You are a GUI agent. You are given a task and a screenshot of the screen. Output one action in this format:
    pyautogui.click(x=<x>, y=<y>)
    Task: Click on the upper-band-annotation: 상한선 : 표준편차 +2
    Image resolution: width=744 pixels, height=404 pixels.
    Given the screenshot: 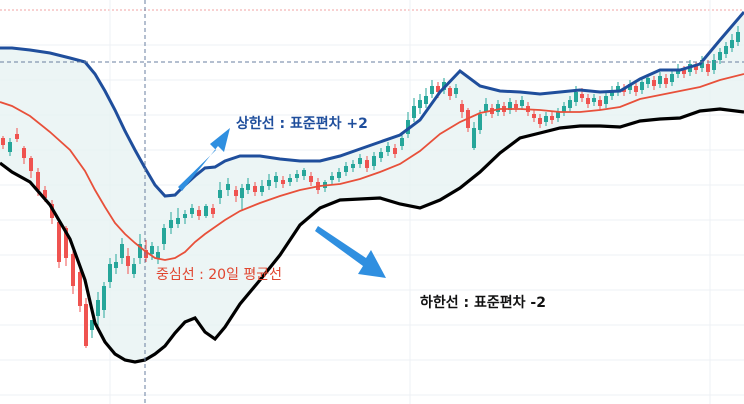 What is the action you would take?
    pyautogui.click(x=302, y=124)
    